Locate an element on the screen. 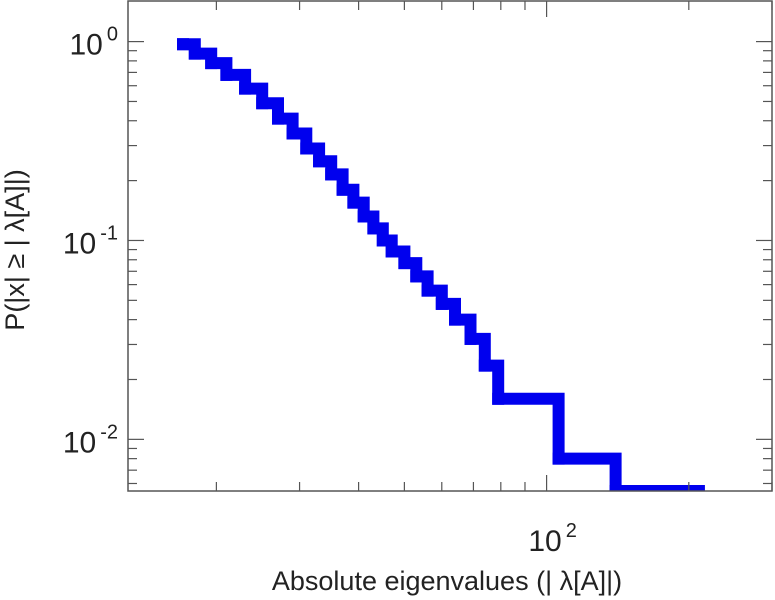 The width and height of the screenshot is (775, 600). y-tick-label: 10 0 is located at coordinates (94, 43).